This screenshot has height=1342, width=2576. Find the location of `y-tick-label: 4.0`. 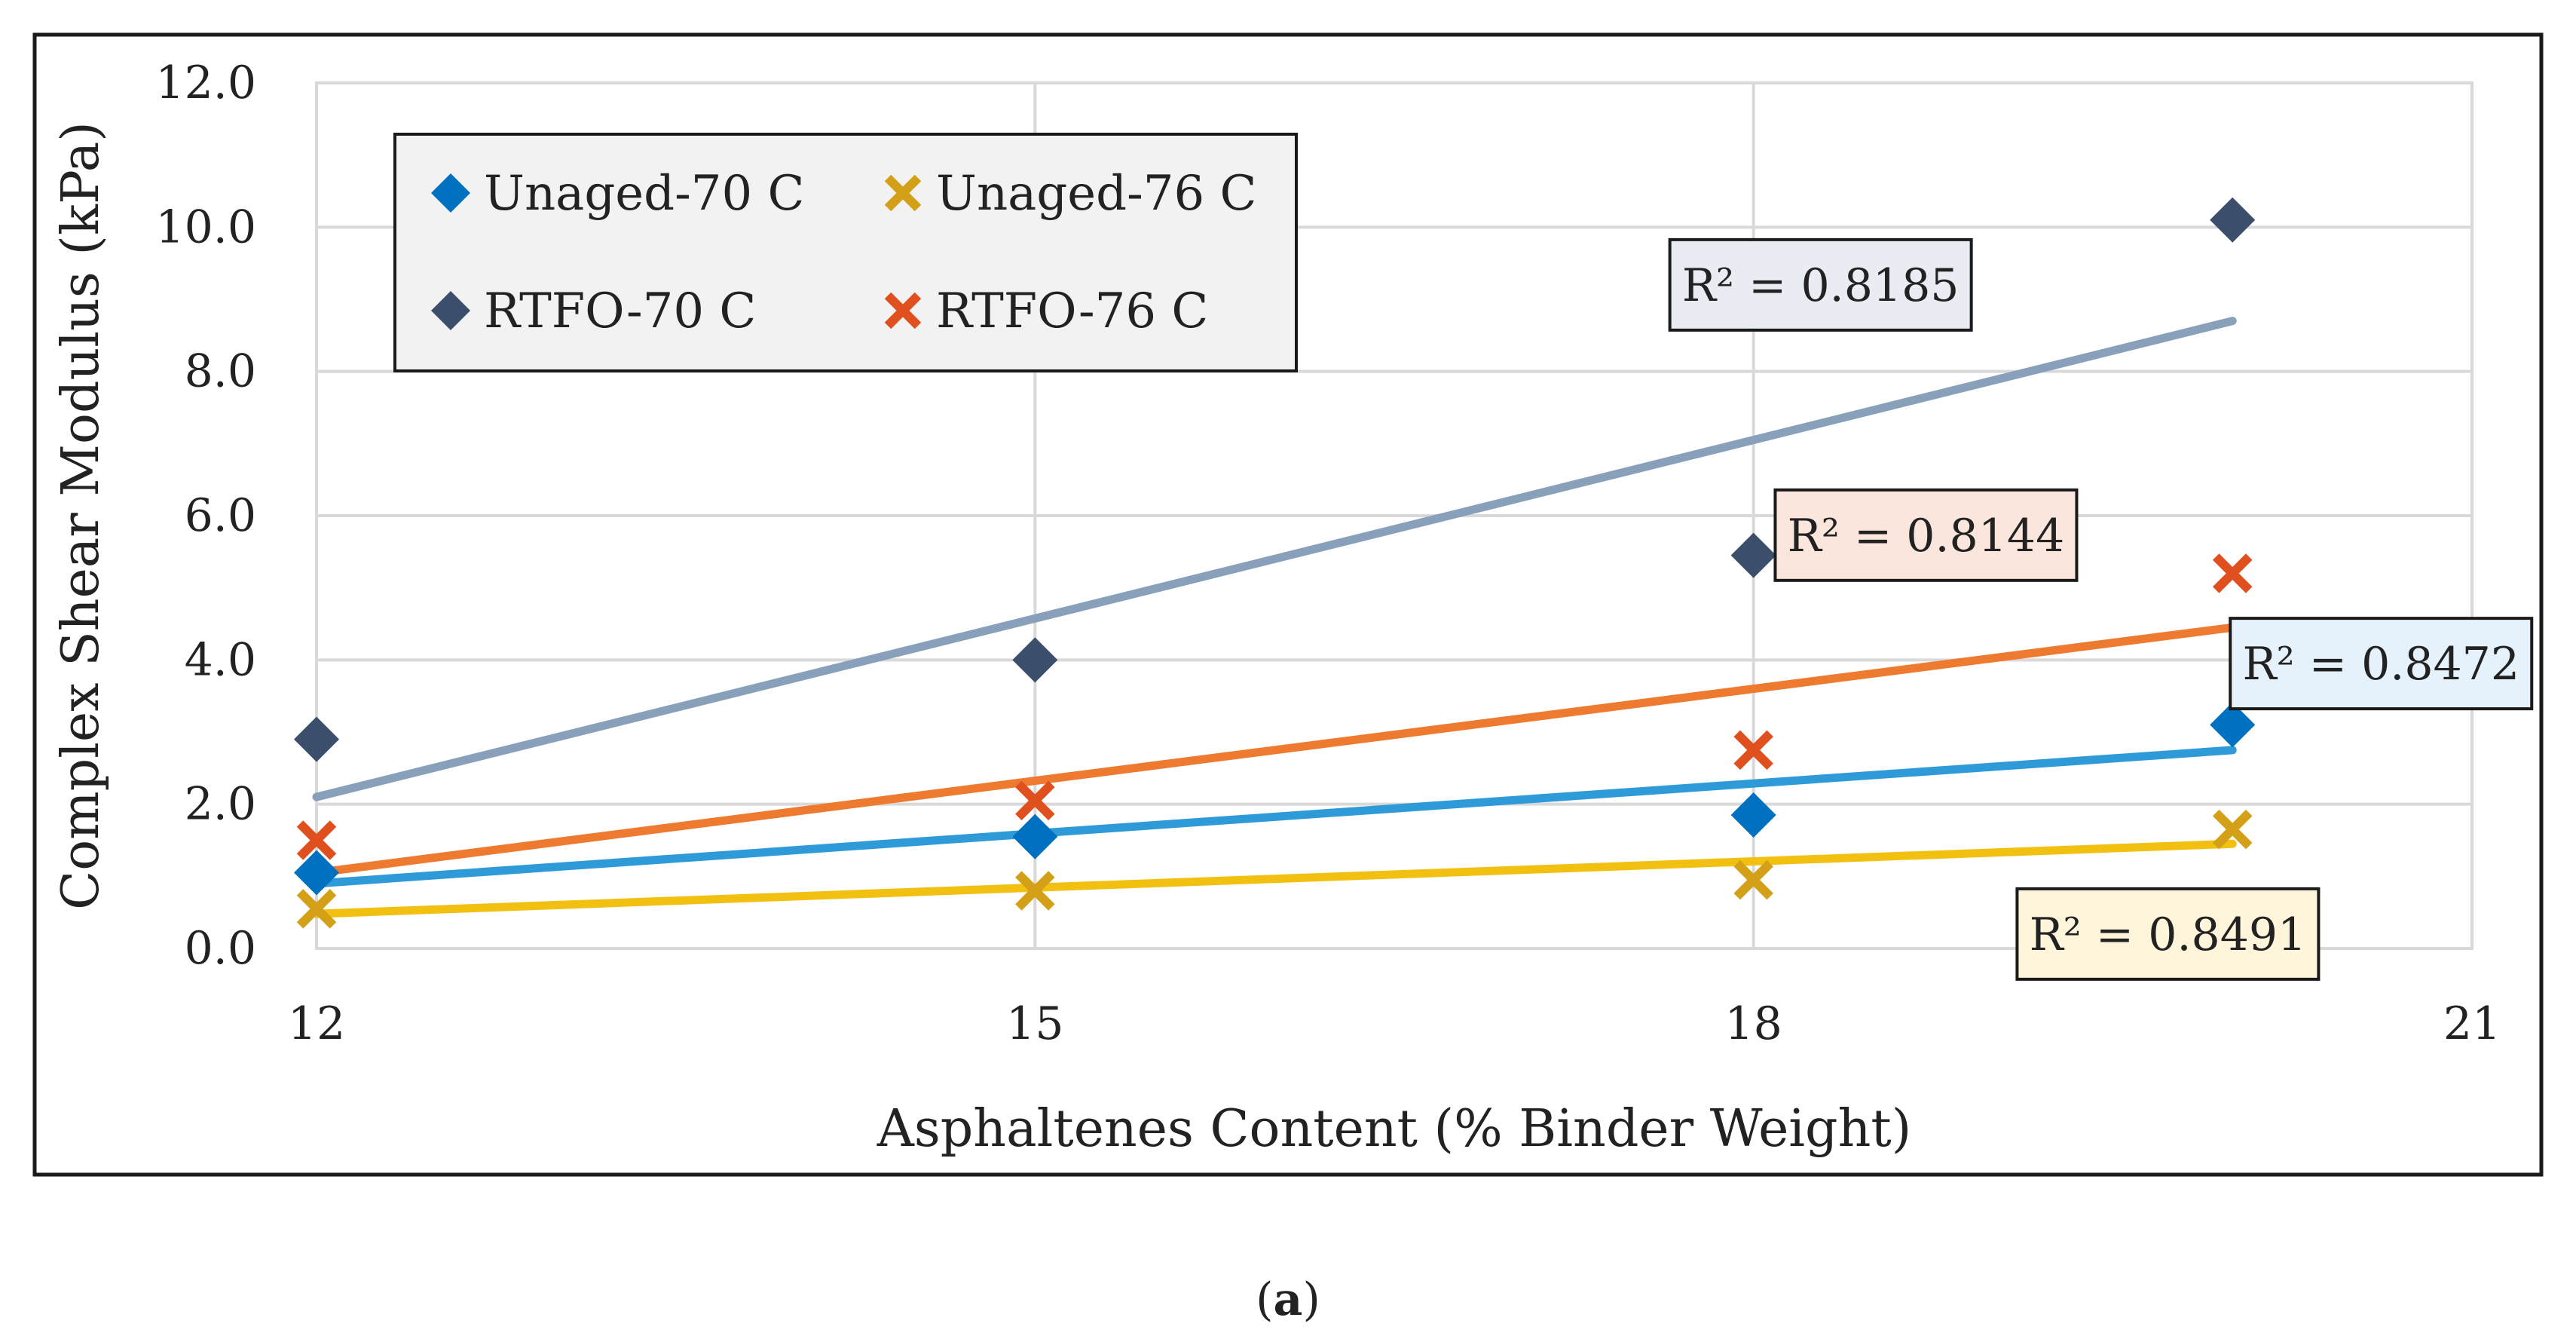

y-tick-label: 4.0 is located at coordinates (221, 659).